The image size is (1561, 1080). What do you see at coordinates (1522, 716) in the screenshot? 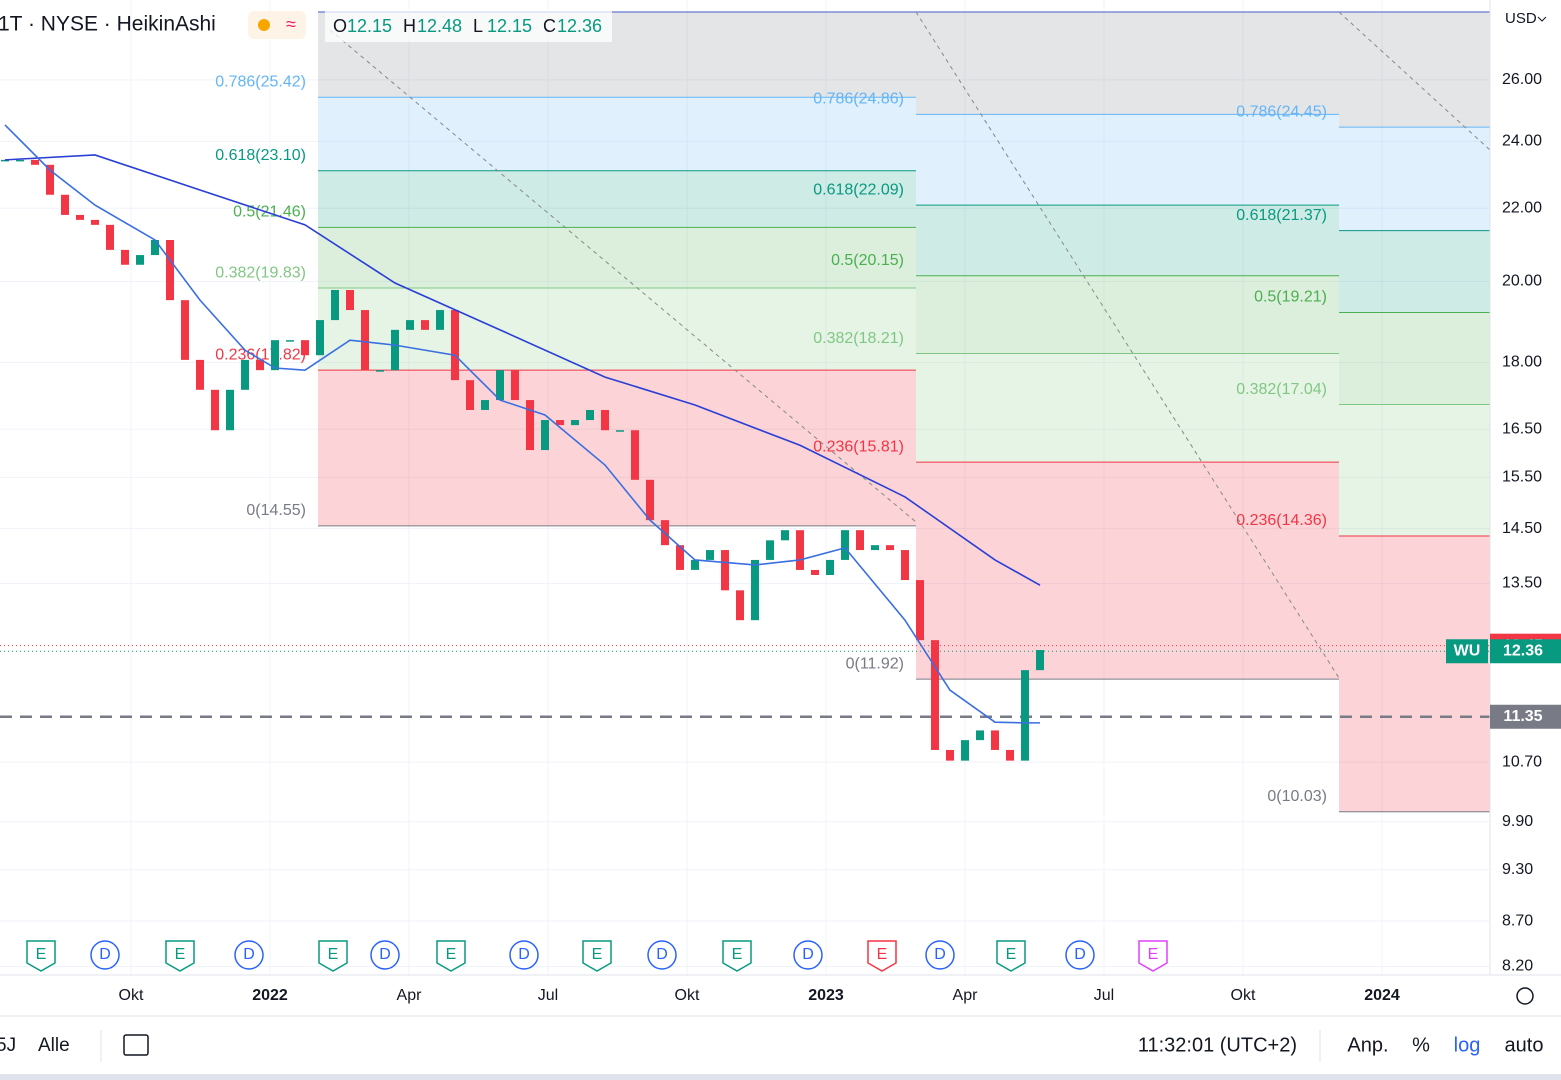
I see `price-label: 11.35` at bounding box center [1522, 716].